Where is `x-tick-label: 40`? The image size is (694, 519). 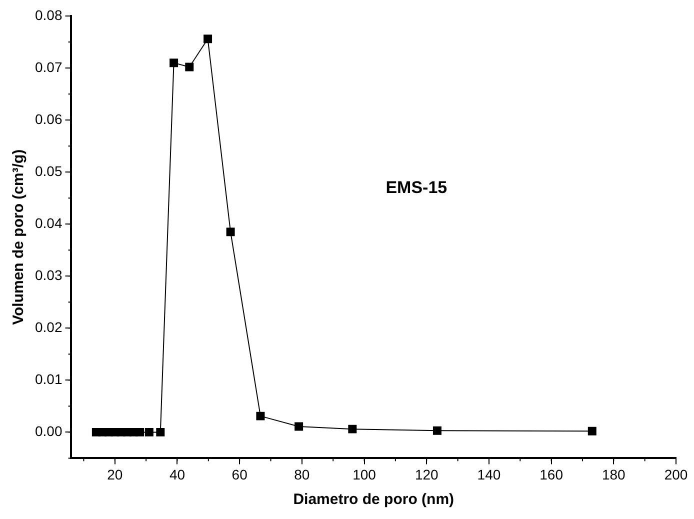
x-tick-label: 40 is located at coordinates (177, 474).